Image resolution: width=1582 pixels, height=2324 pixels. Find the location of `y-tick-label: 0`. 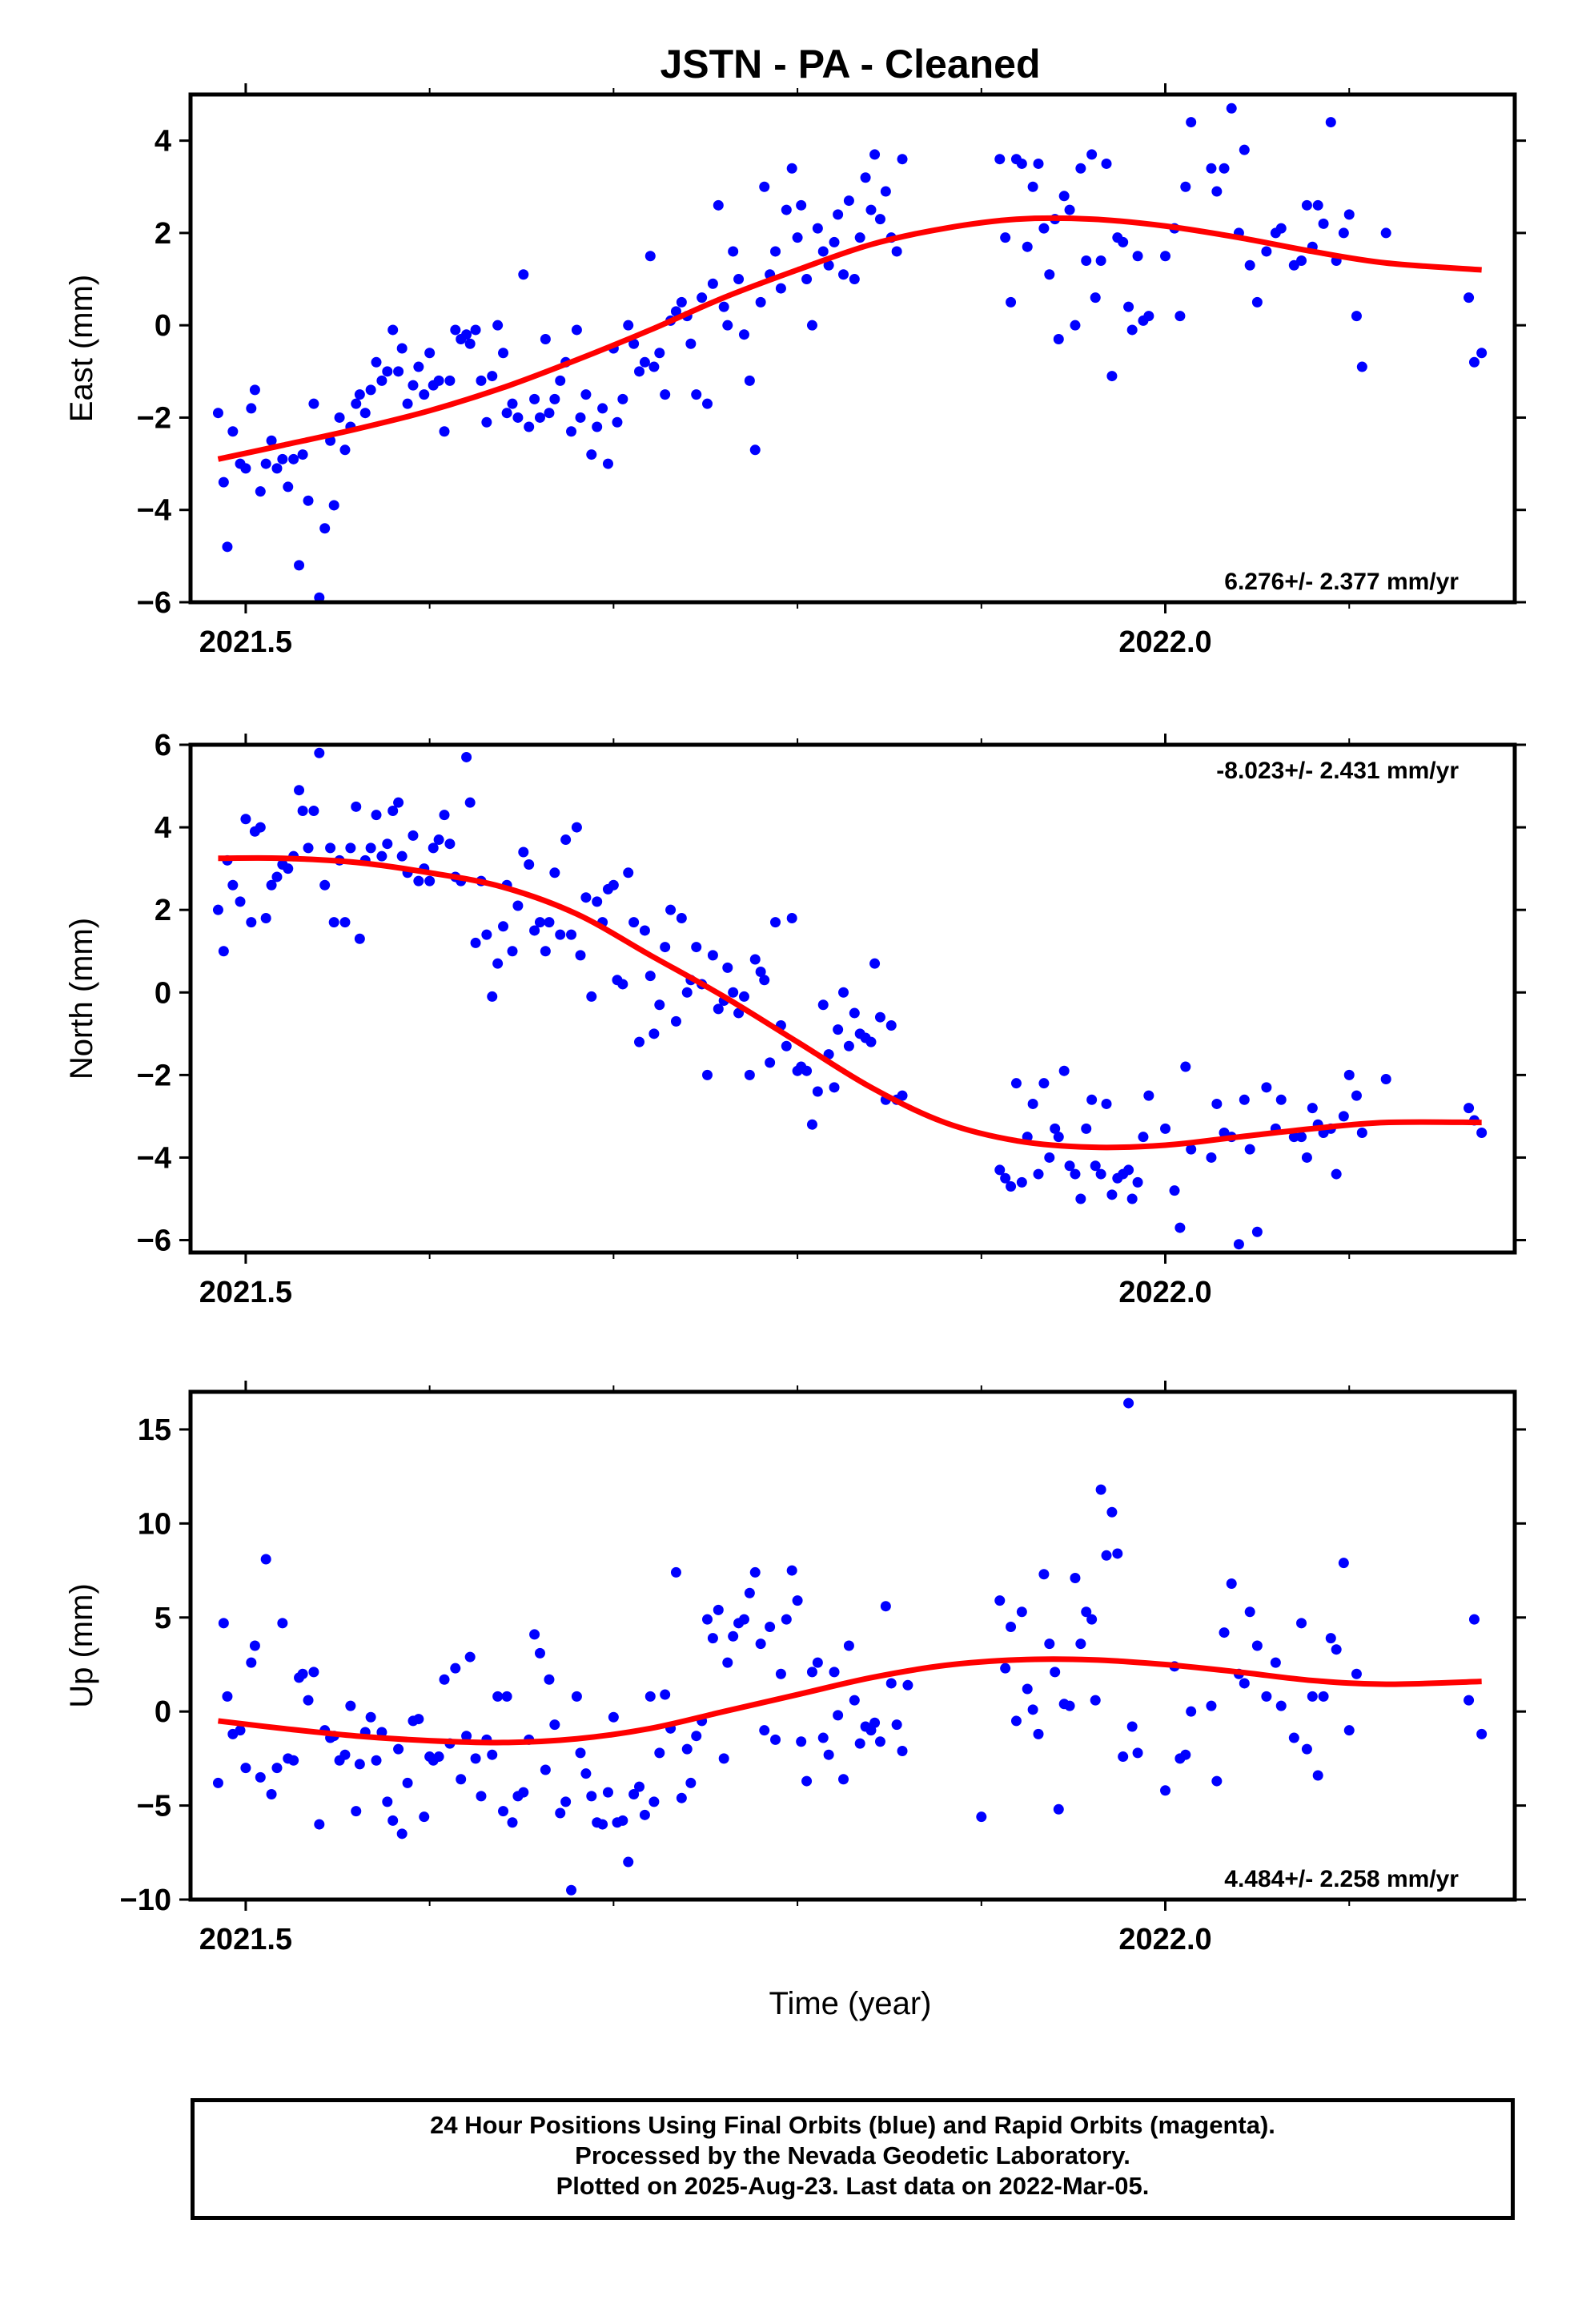

y-tick-label: 0 is located at coordinates (163, 1712).